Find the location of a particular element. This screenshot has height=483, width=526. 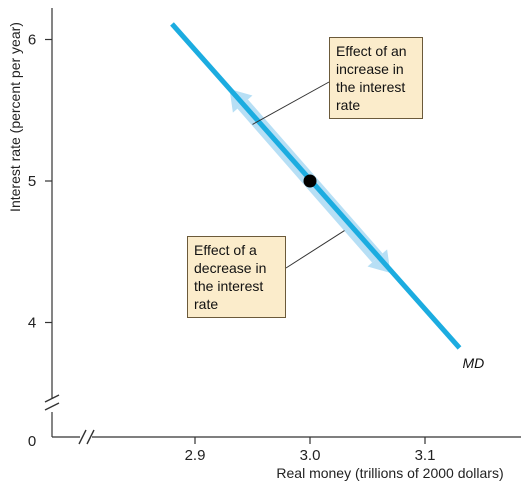

y-tick-label: 5 is located at coordinates (32, 181).